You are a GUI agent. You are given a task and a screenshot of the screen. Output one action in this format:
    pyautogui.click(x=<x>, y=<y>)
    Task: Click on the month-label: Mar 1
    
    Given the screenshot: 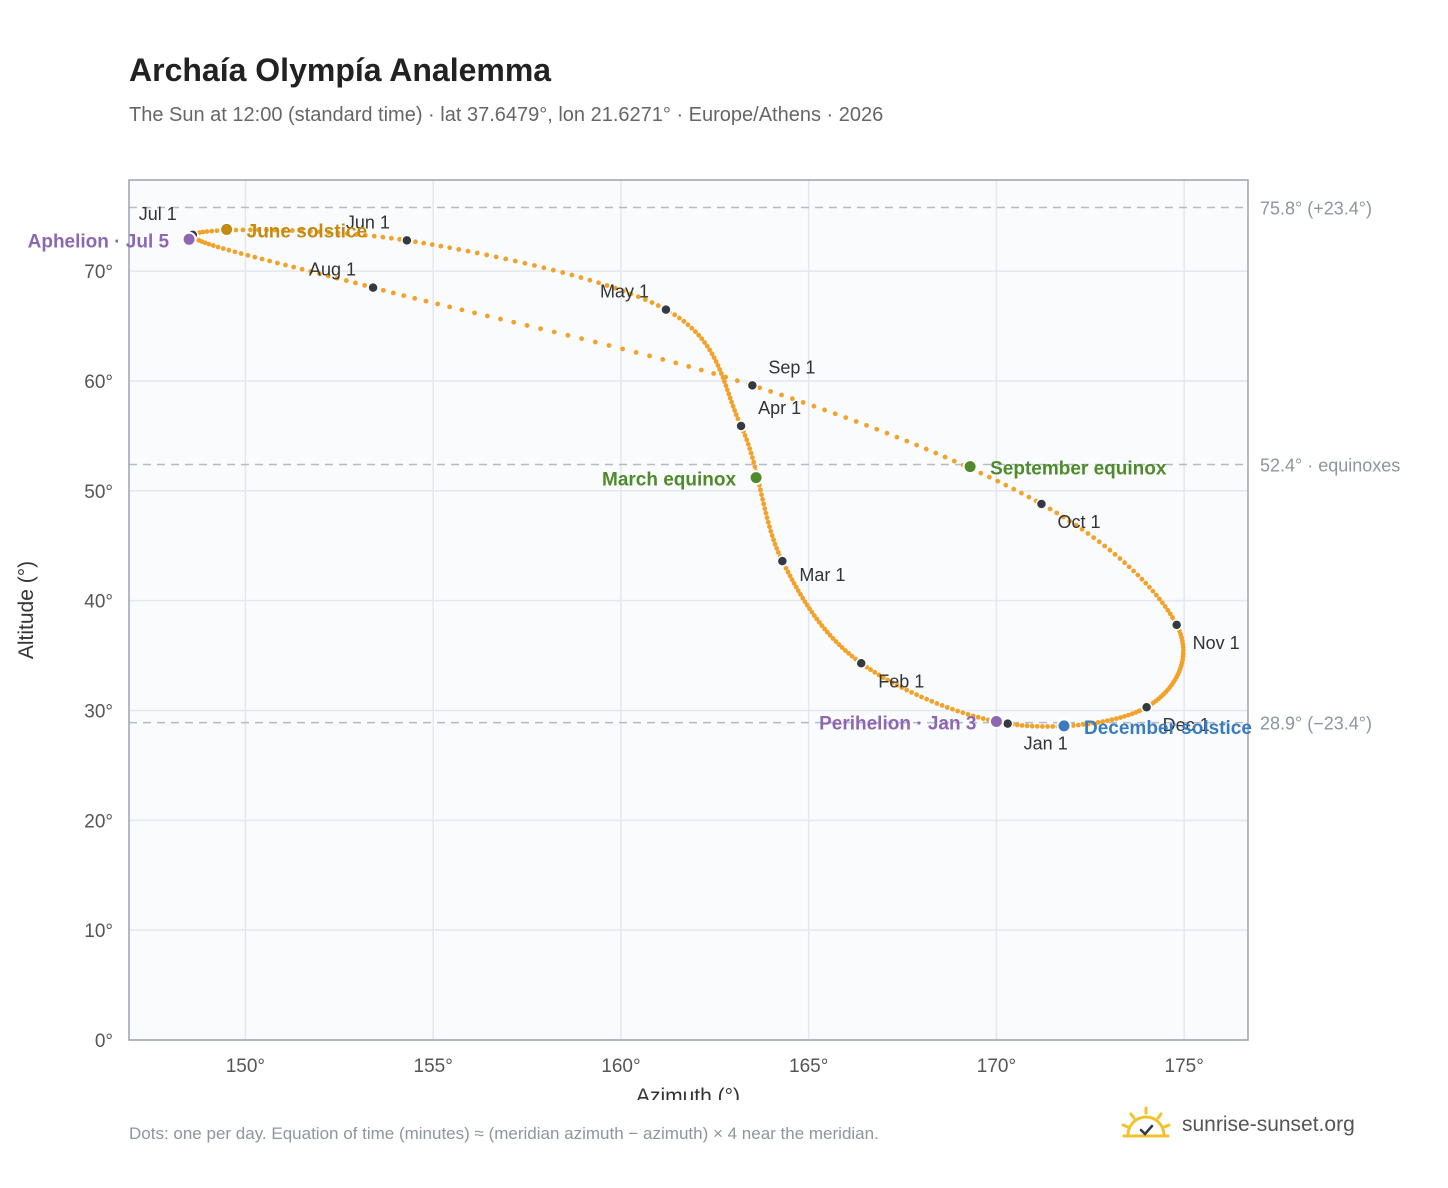 What is the action you would take?
    pyautogui.click(x=822, y=575)
    